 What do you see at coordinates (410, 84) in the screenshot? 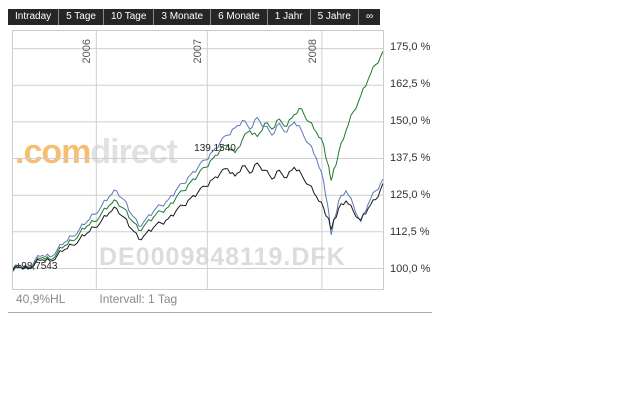
I see `ytick-label: 162,5 %` at bounding box center [410, 84].